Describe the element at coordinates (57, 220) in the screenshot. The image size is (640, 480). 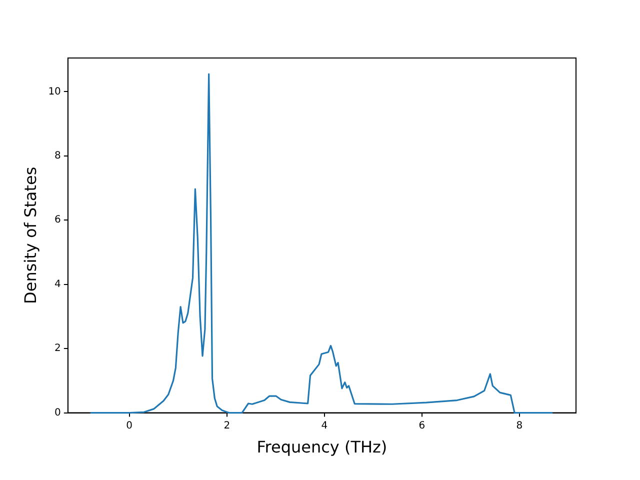
I see `y-tick-label: 6` at that location.